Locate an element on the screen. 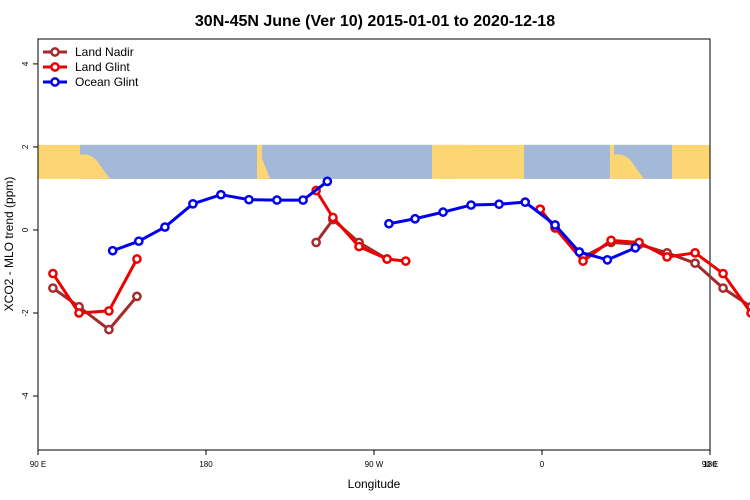 Image resolution: width=750 pixels, height=500 pixels. legend-label: Land Nadir is located at coordinates (104, 52).